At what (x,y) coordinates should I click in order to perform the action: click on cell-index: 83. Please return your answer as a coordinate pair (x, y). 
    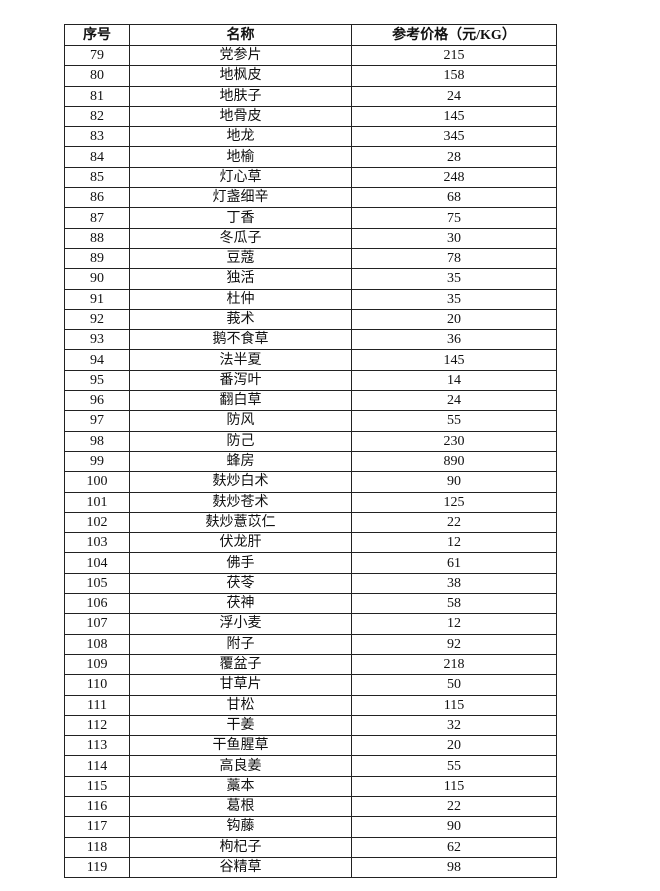
    Looking at the image, I should click on (97, 137).